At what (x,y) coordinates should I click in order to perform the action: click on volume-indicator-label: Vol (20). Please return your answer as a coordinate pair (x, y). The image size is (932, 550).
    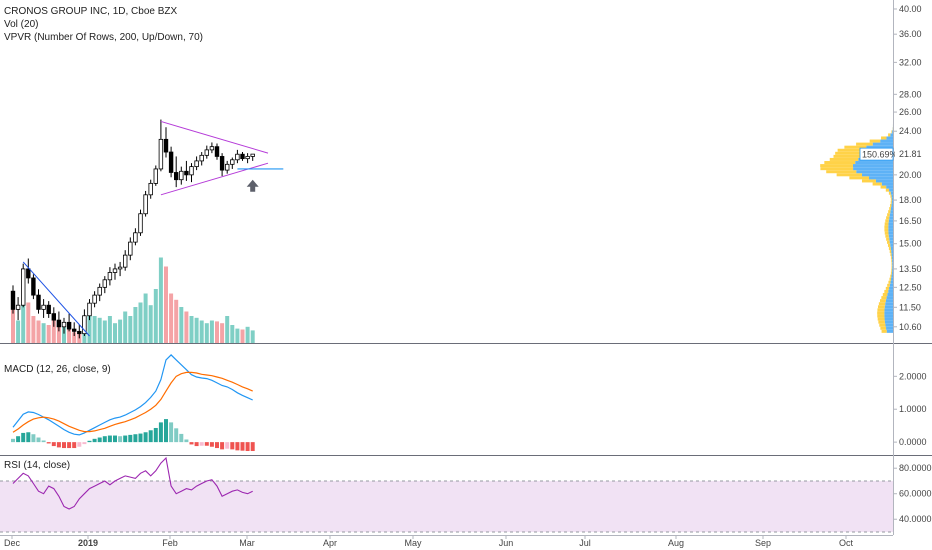
    Looking at the image, I should click on (21, 24).